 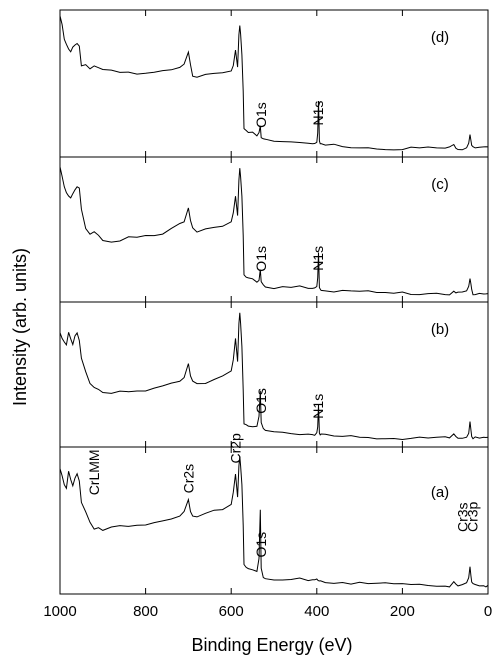 What do you see at coordinates (440, 492) in the screenshot?
I see `panel-label: (a)` at bounding box center [440, 492].